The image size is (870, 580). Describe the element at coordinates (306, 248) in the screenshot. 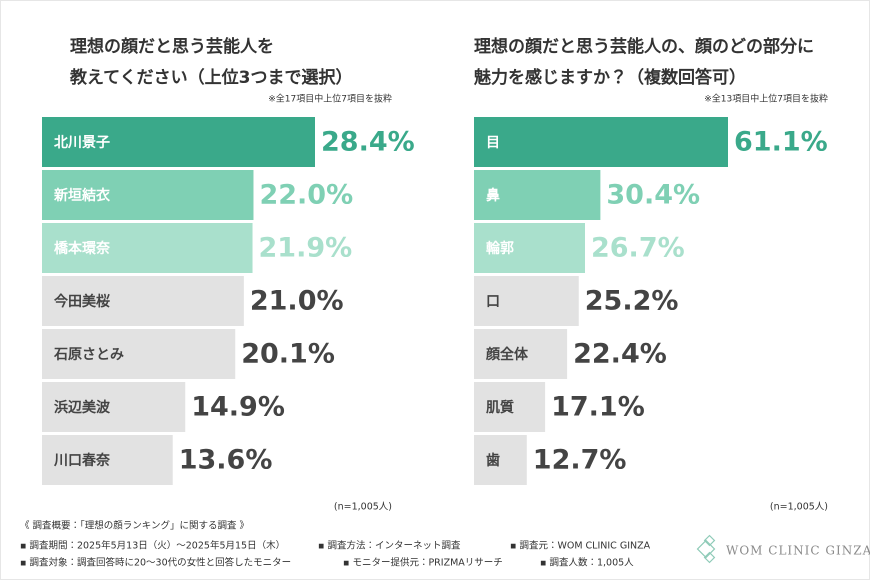

I see `value-label: 21.9%` at that location.